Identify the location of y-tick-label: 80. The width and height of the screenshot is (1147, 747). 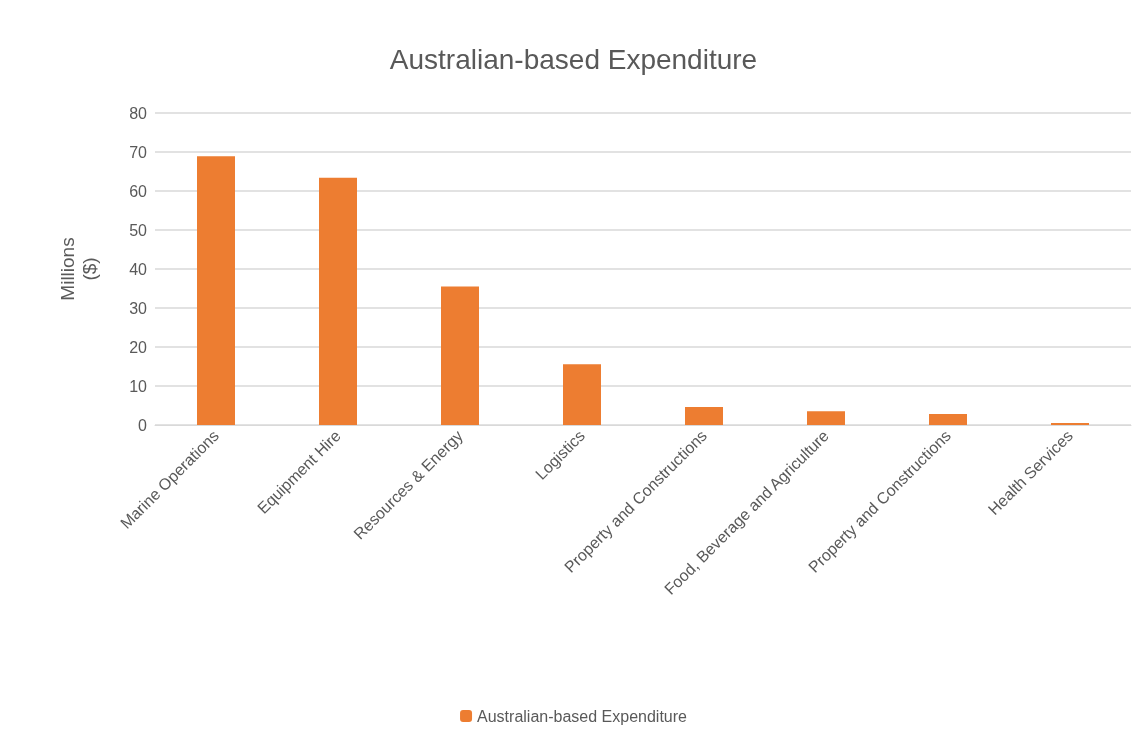
(138, 113).